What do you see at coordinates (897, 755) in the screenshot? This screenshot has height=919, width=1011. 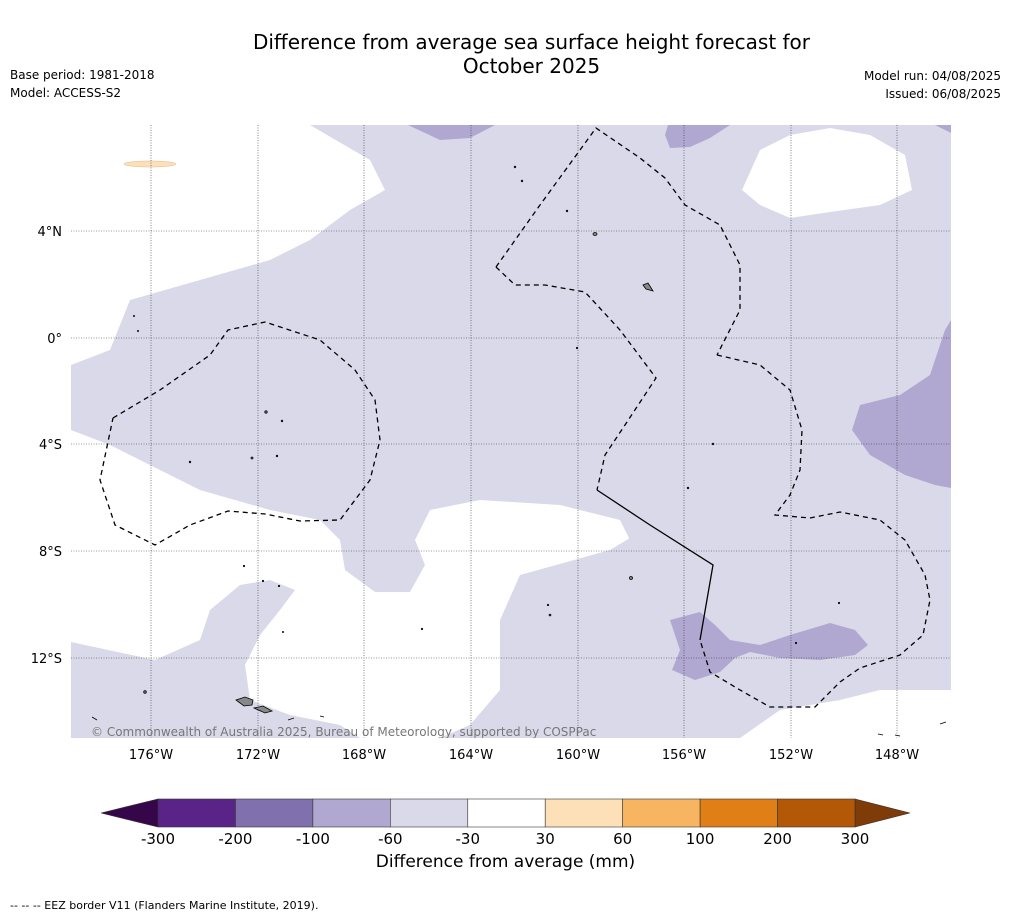 I see `lon-label-148w: 148°W` at bounding box center [897, 755].